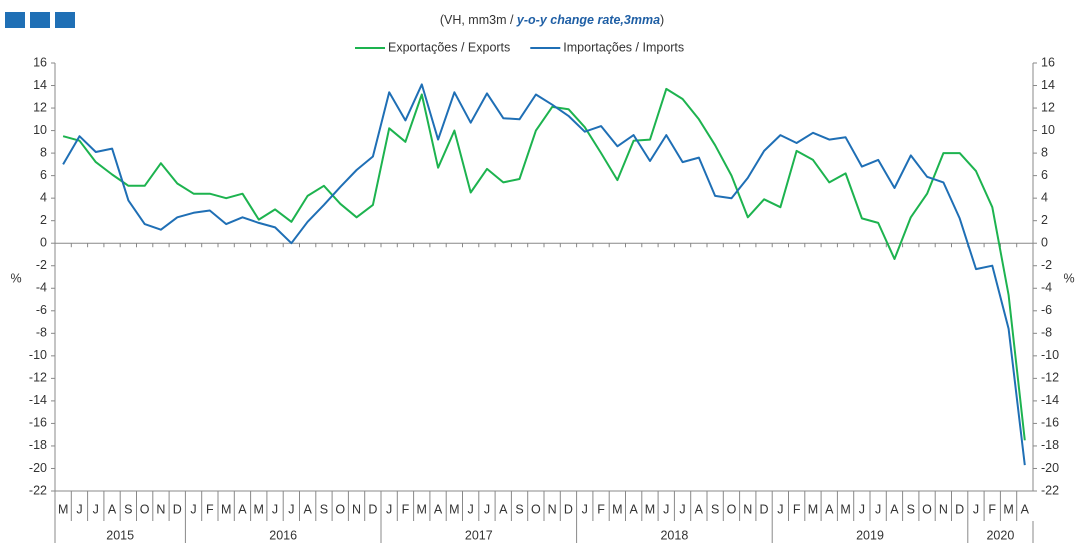  I want to click on year-label: 2015, so click(120, 535).